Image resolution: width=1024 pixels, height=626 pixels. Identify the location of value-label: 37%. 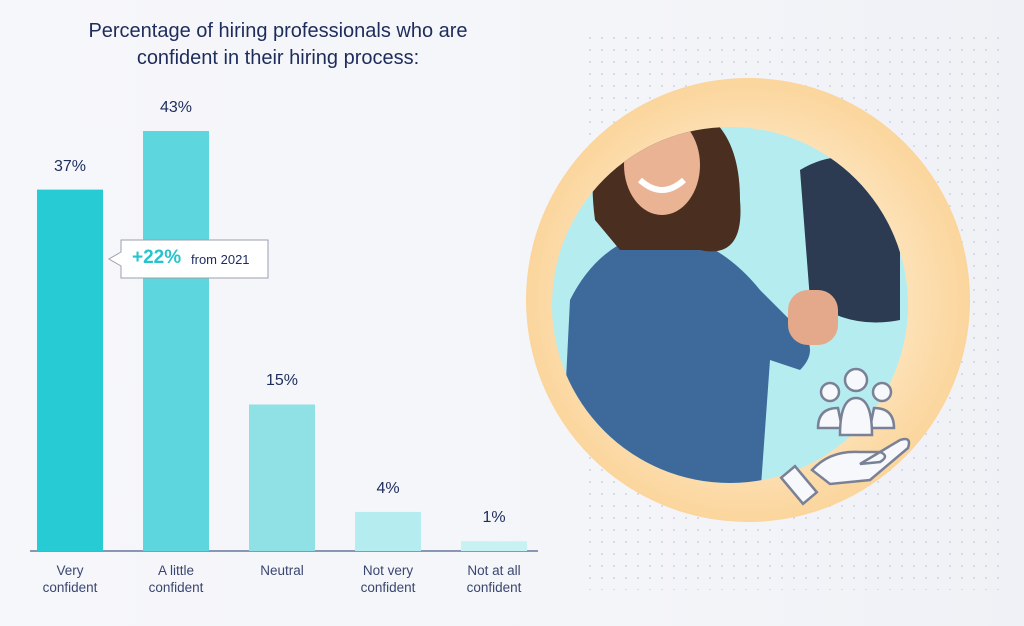
(70, 166).